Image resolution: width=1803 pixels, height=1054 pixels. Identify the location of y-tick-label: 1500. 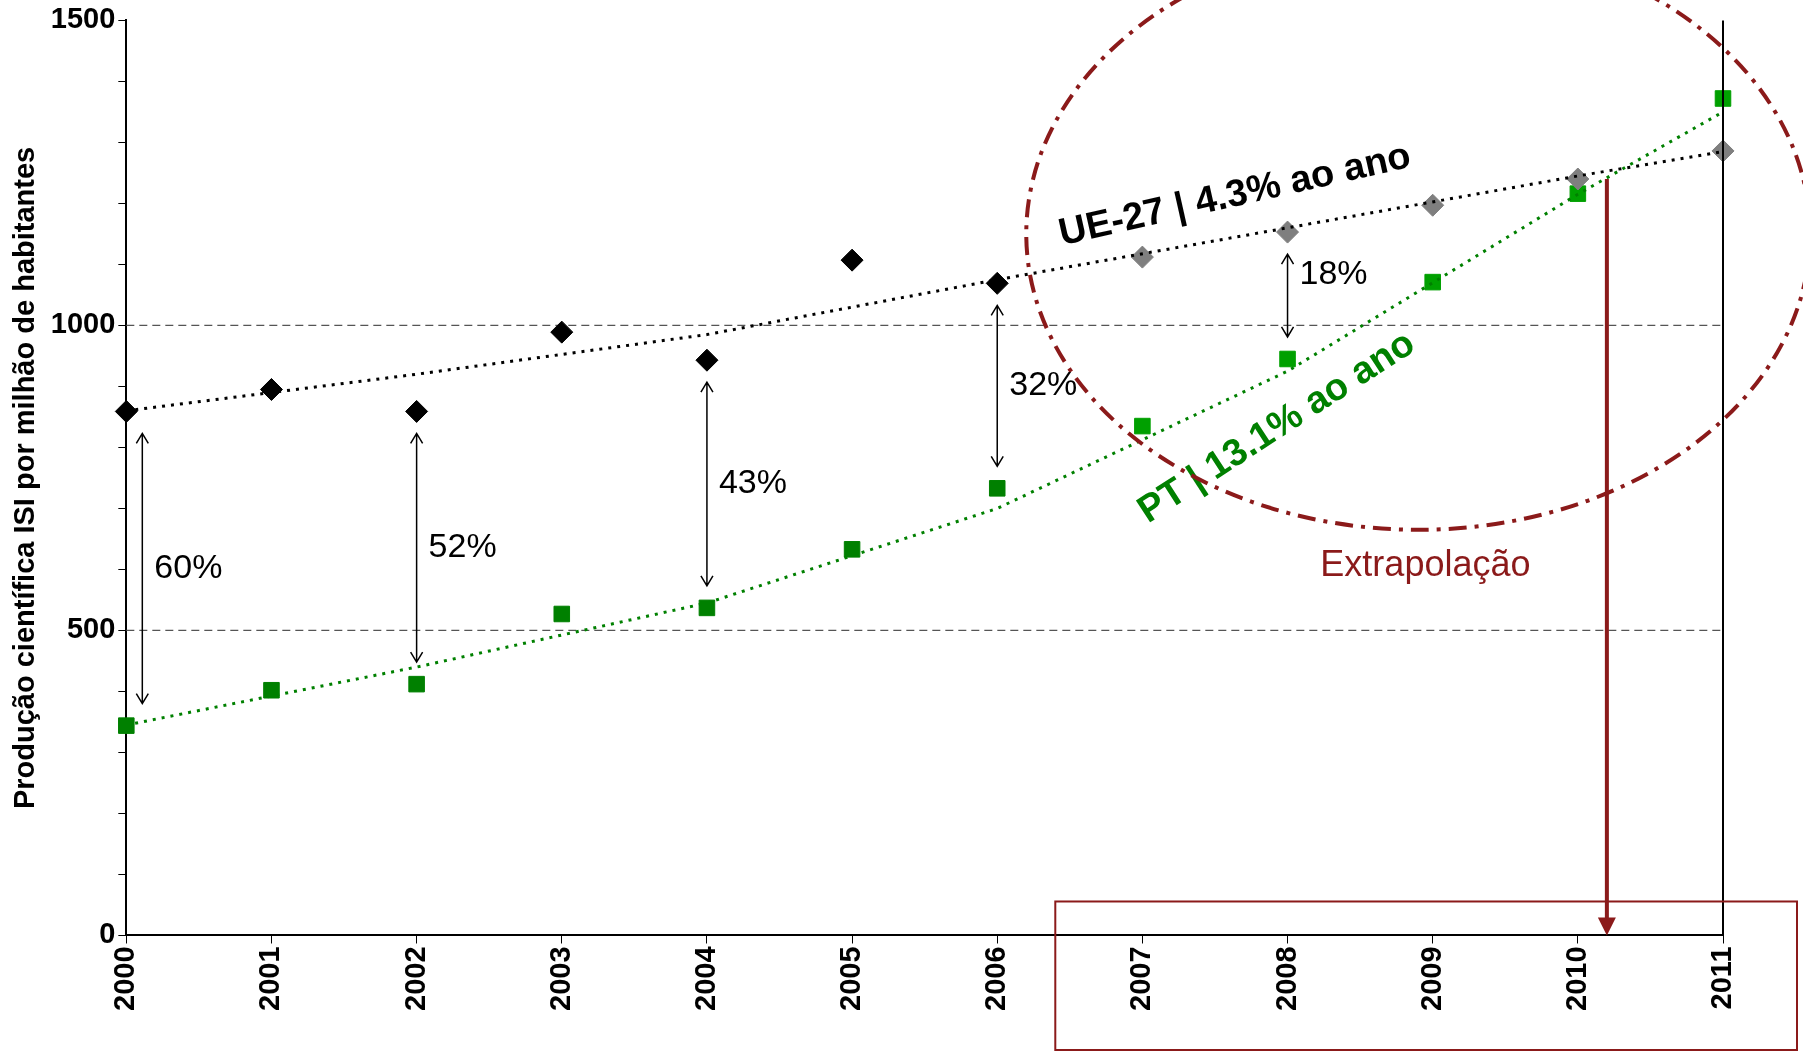
(83, 18).